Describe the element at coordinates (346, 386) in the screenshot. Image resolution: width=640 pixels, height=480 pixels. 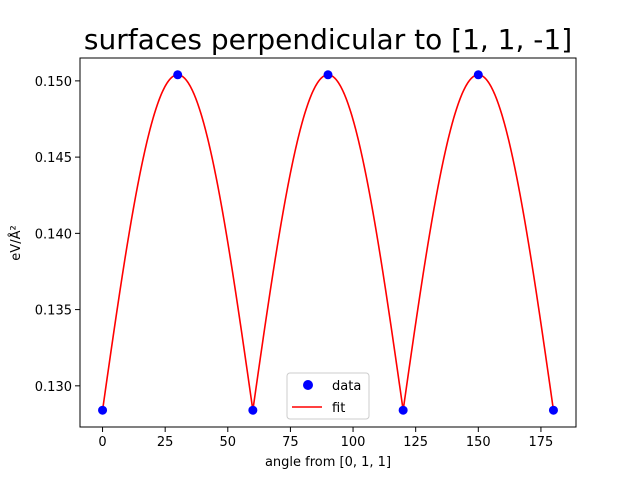
I see `legend-data-label: data` at that location.